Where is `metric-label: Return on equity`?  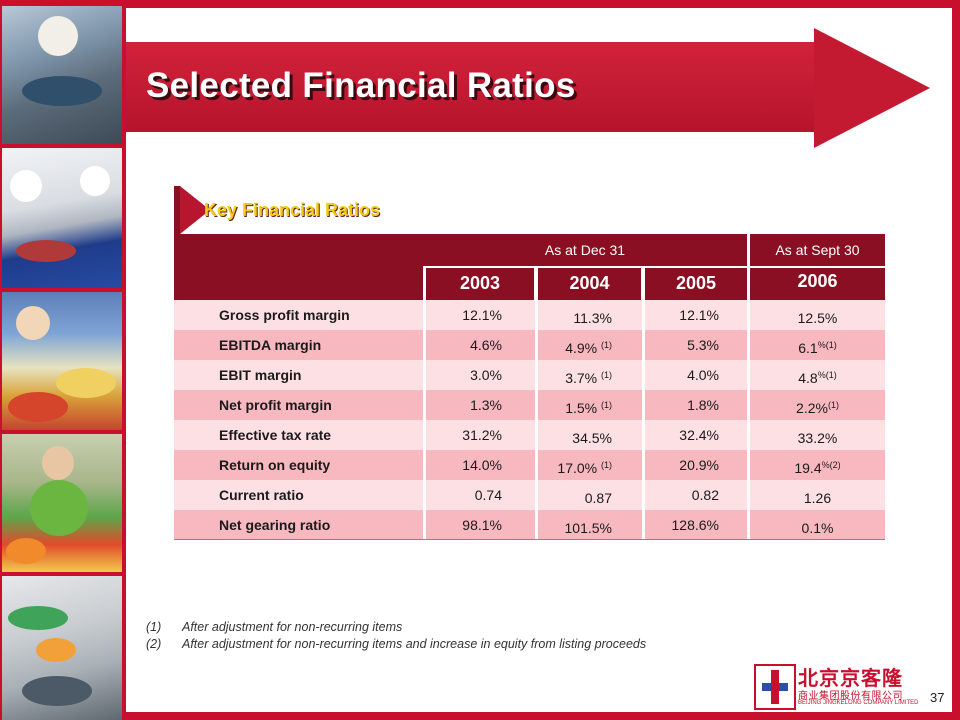
metric-label: Return on equity is located at coordinates (275, 465).